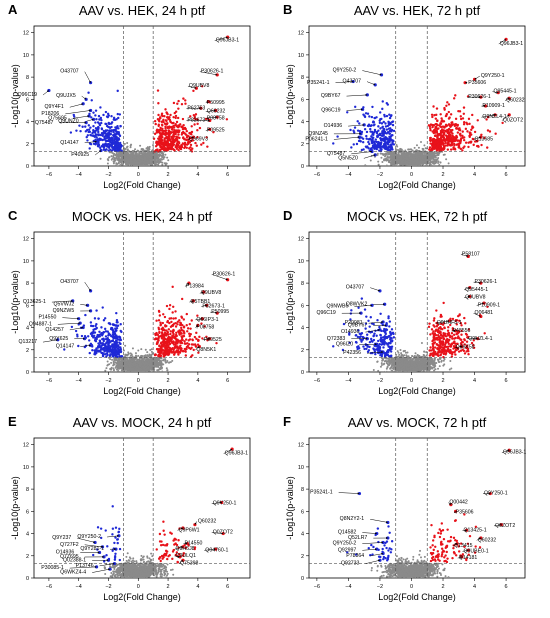 The height and width of the screenshot is (618, 550). What do you see at coordinates (316, 139) in the screenshot?
I see `protein-label: P06241-1` at bounding box center [316, 139].